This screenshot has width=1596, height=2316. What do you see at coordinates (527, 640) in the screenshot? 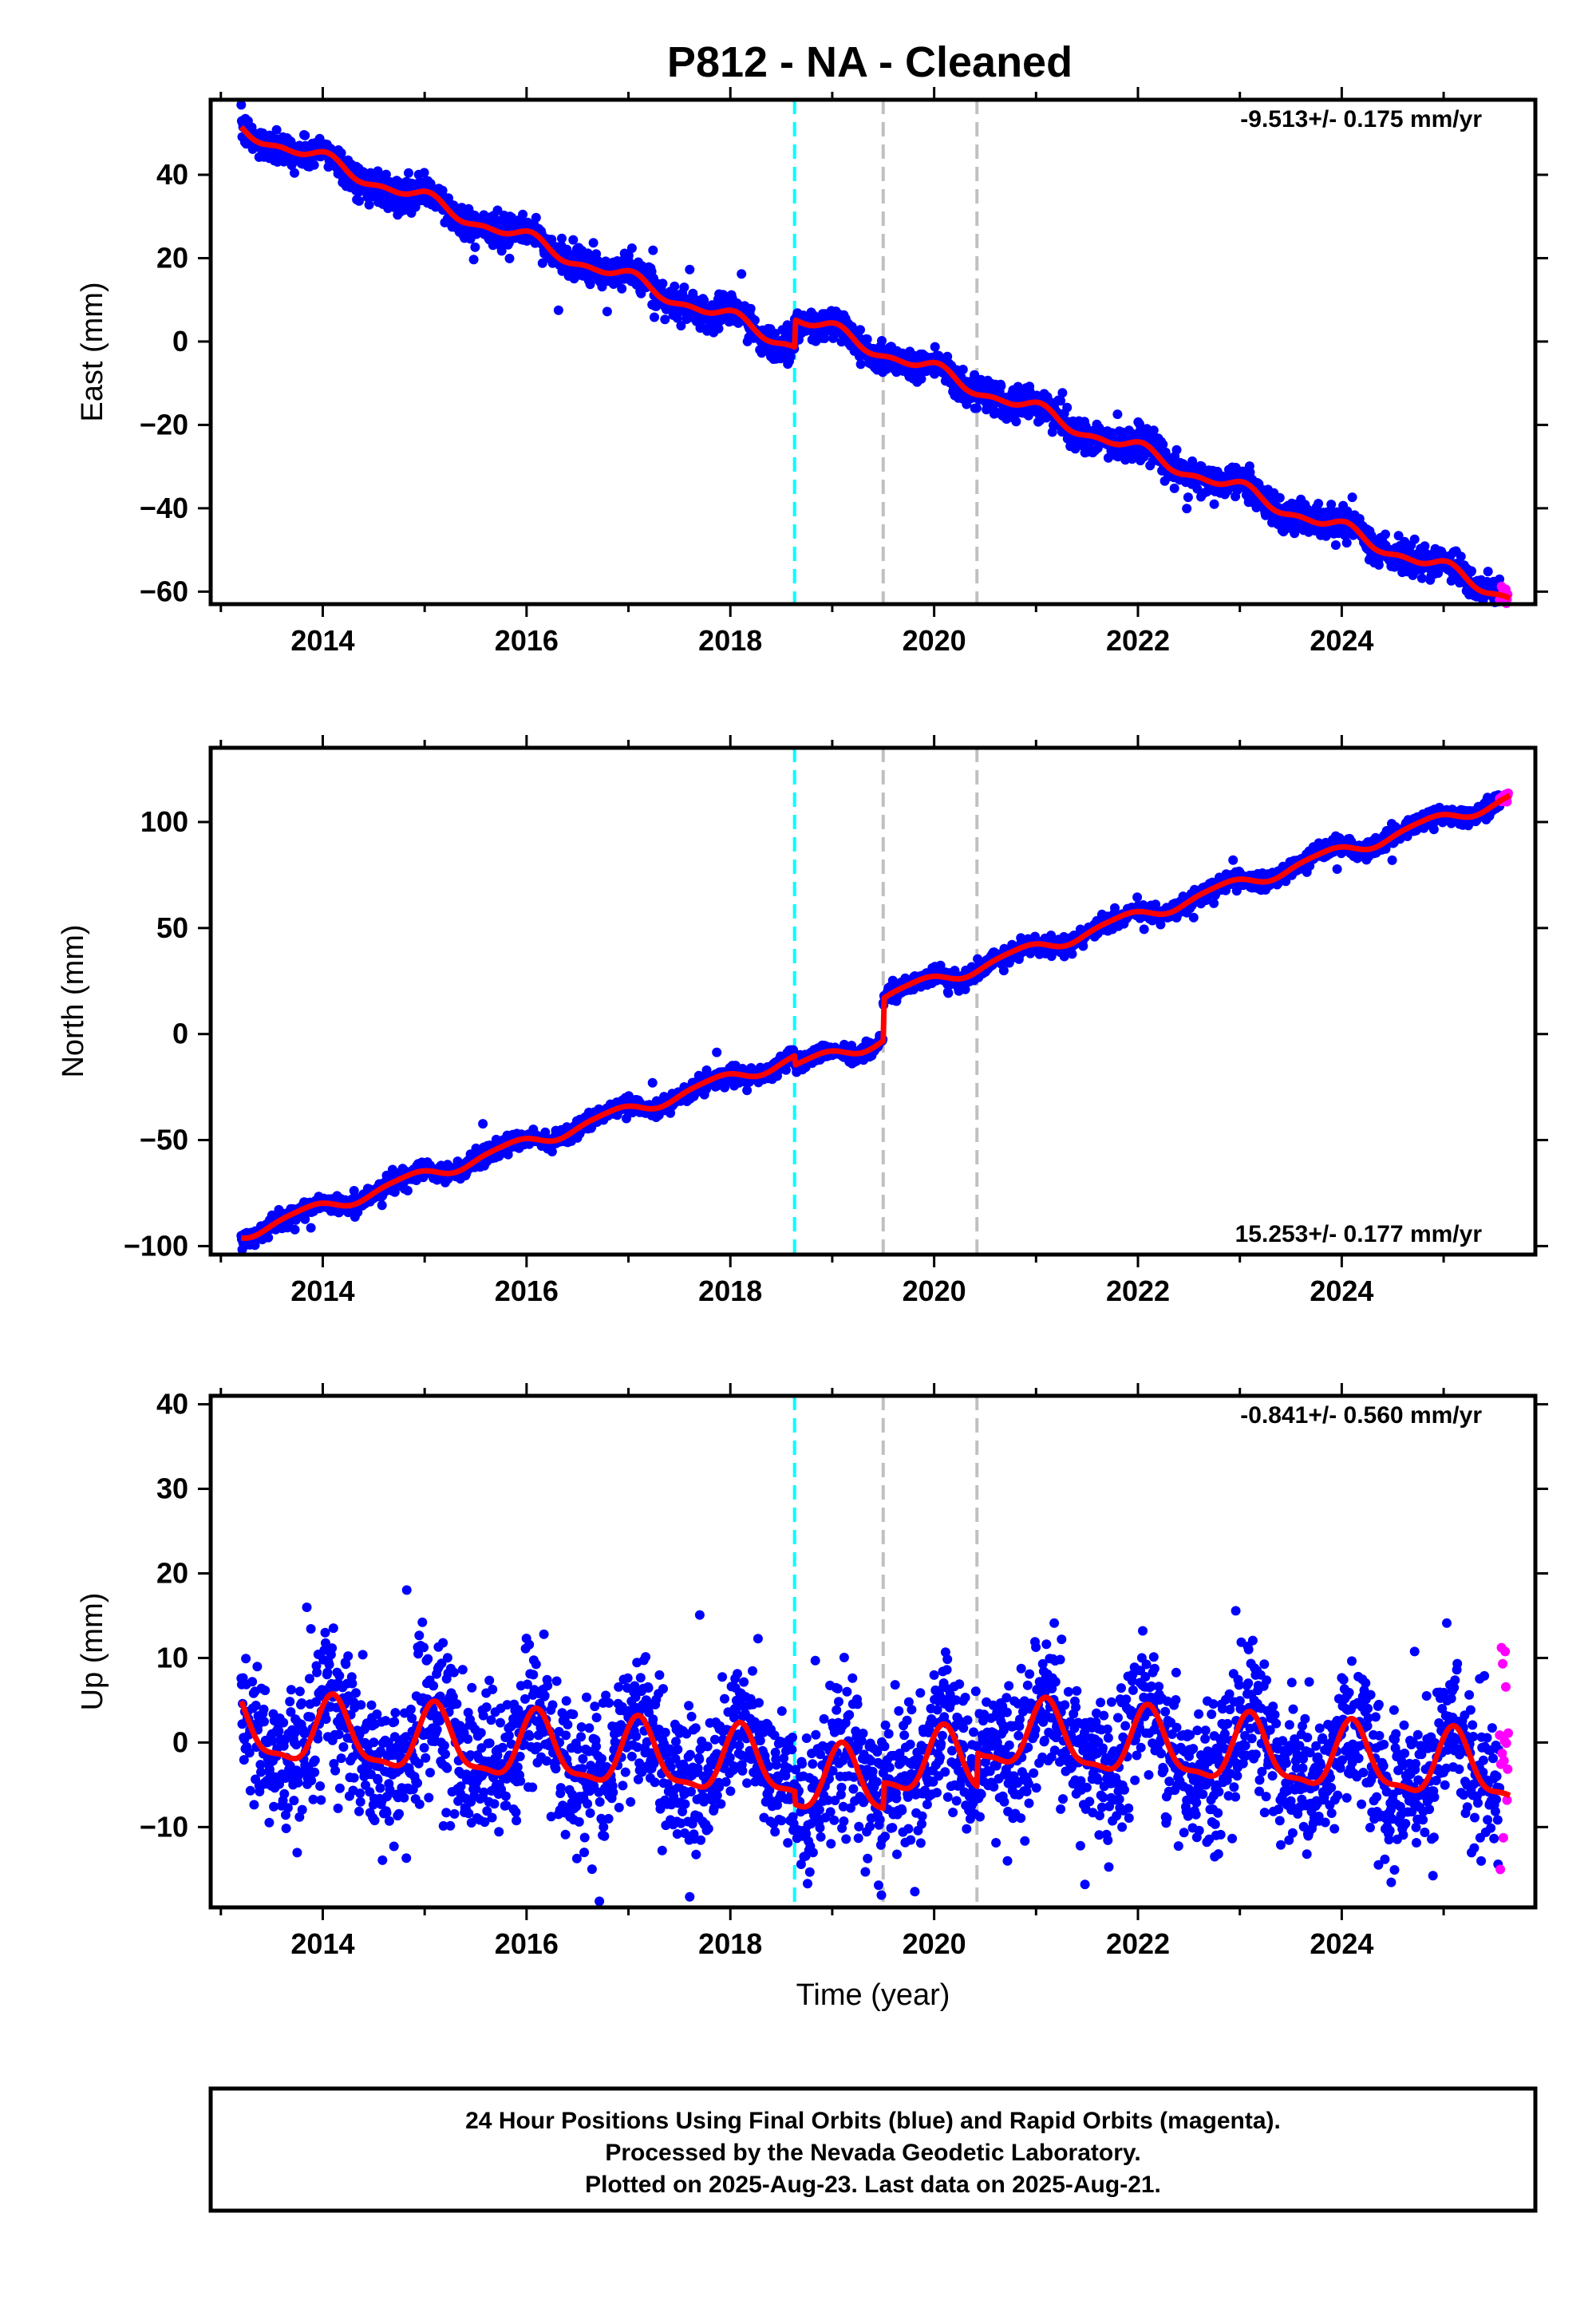
I see `x-tick-label: 2016` at bounding box center [527, 640].